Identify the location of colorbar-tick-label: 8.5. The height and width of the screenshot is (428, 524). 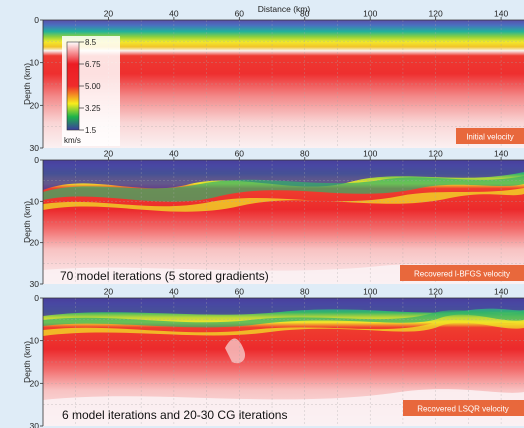
(91, 42).